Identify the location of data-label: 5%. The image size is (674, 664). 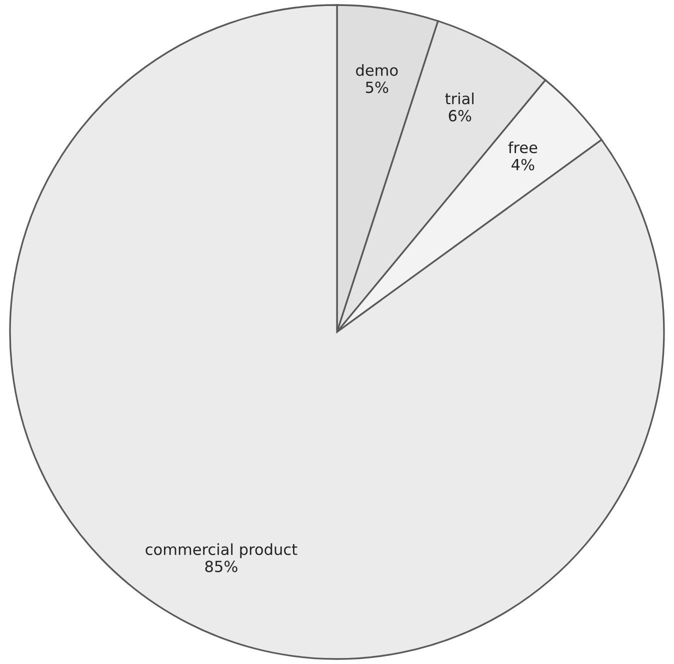
(377, 88).